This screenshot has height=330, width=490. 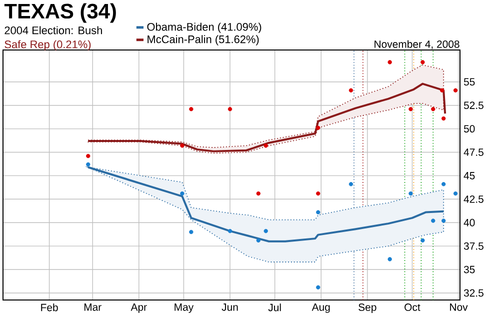 What do you see at coordinates (469, 270) in the screenshot?
I see `y-tick-label: 35` at bounding box center [469, 270].